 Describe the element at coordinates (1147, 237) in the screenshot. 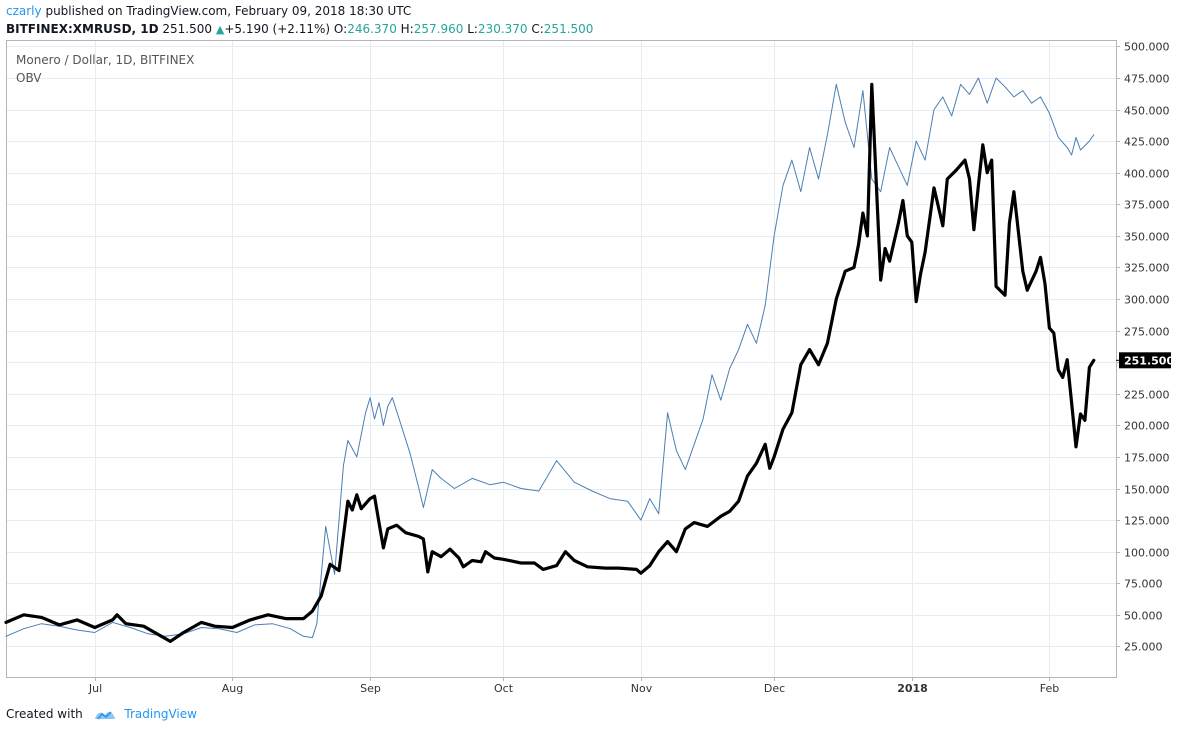

I see `y-tick-label: 350.000` at that location.